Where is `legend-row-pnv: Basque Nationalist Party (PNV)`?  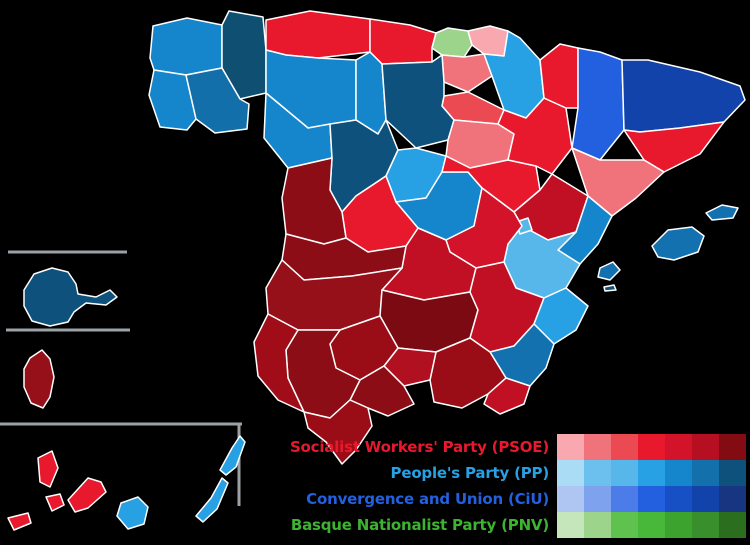
legend-row-pnv: Basque Nationalist Party (PNV) is located at coordinates (373, 525).